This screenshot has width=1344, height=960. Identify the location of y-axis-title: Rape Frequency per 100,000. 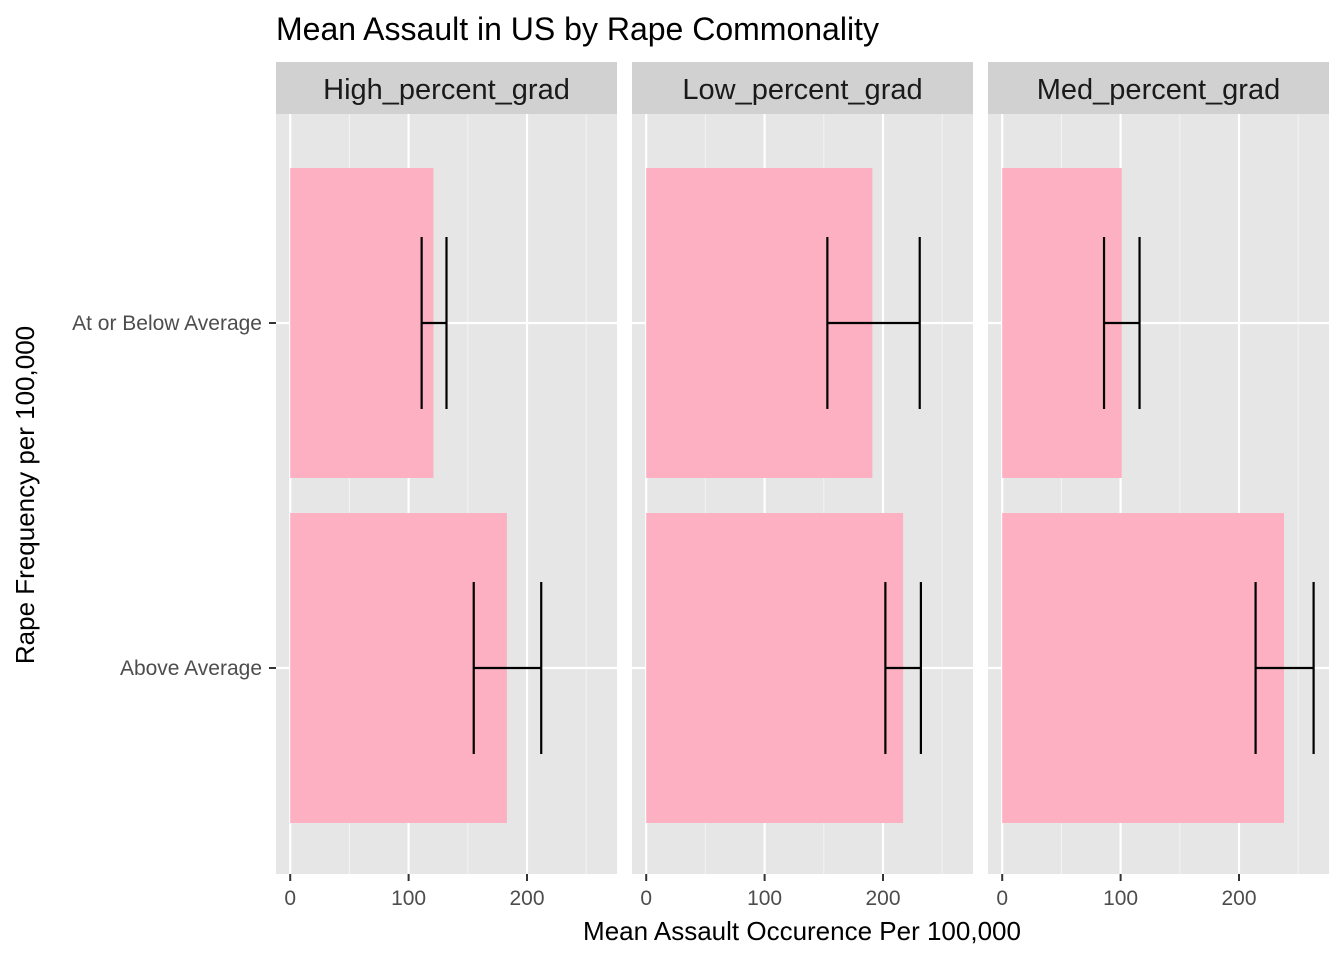
(25, 495).